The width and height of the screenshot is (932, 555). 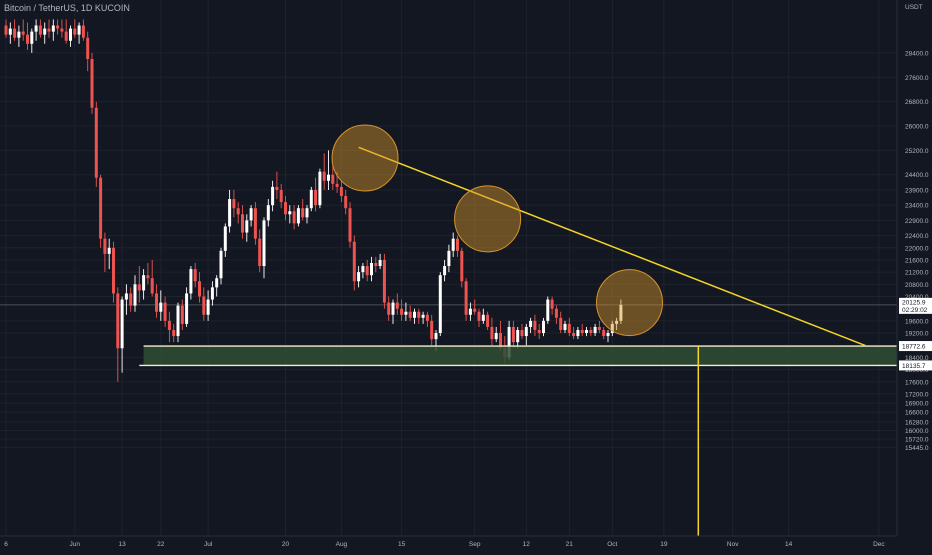 What do you see at coordinates (917, 297) in the screenshot?
I see `price-tick-label: 20400.0` at bounding box center [917, 297].